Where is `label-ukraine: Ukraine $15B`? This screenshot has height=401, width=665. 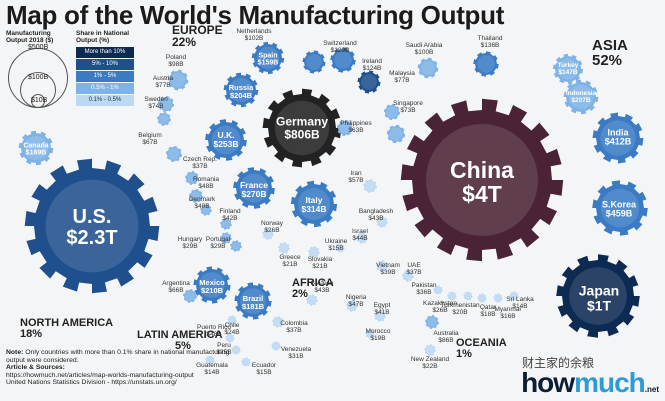
label-ukraine: Ukraine $15B is located at coordinates (336, 245).